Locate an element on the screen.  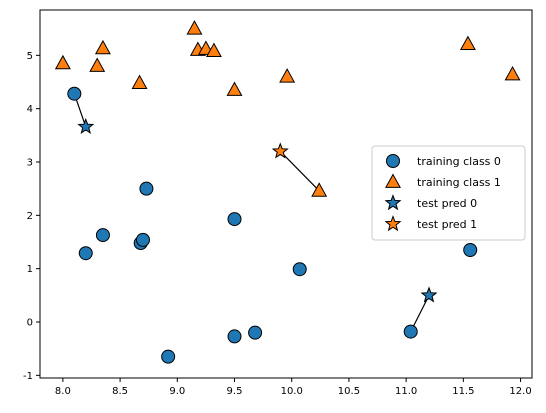
x-tick-label: 11.5 is located at coordinates (463, 391).